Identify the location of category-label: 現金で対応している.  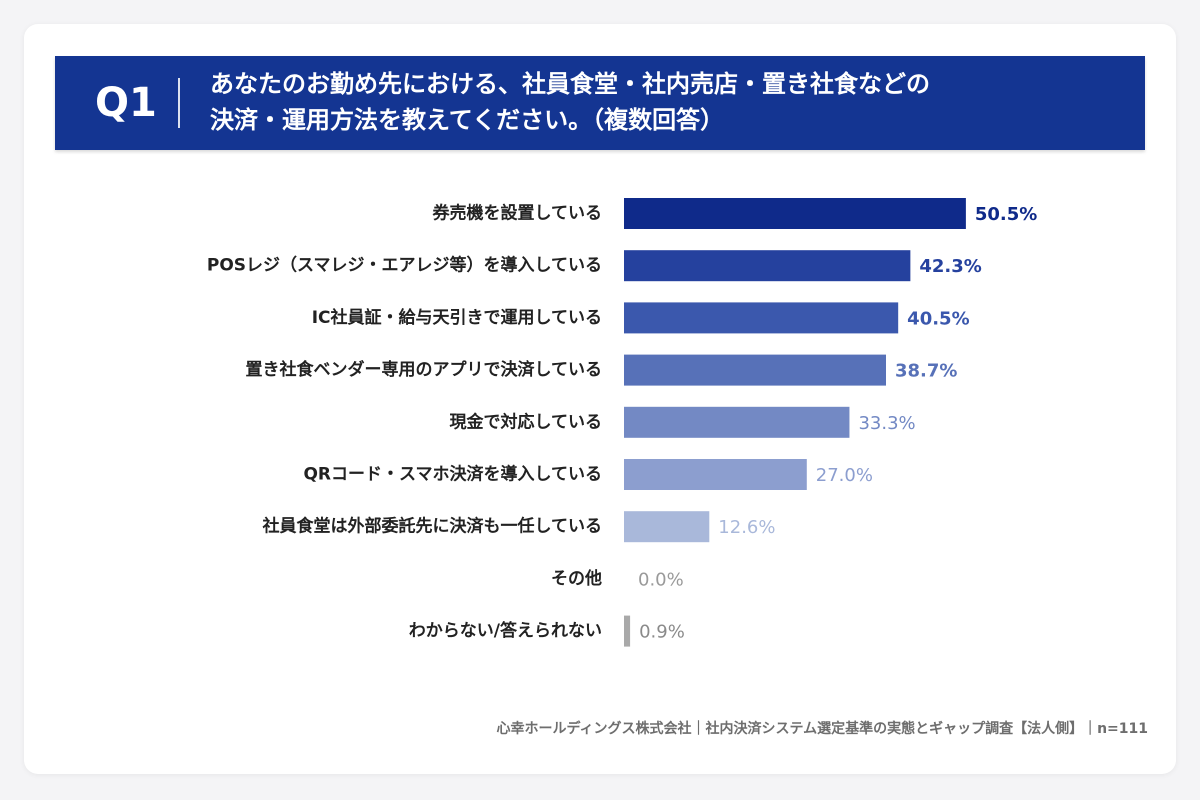
(526, 421).